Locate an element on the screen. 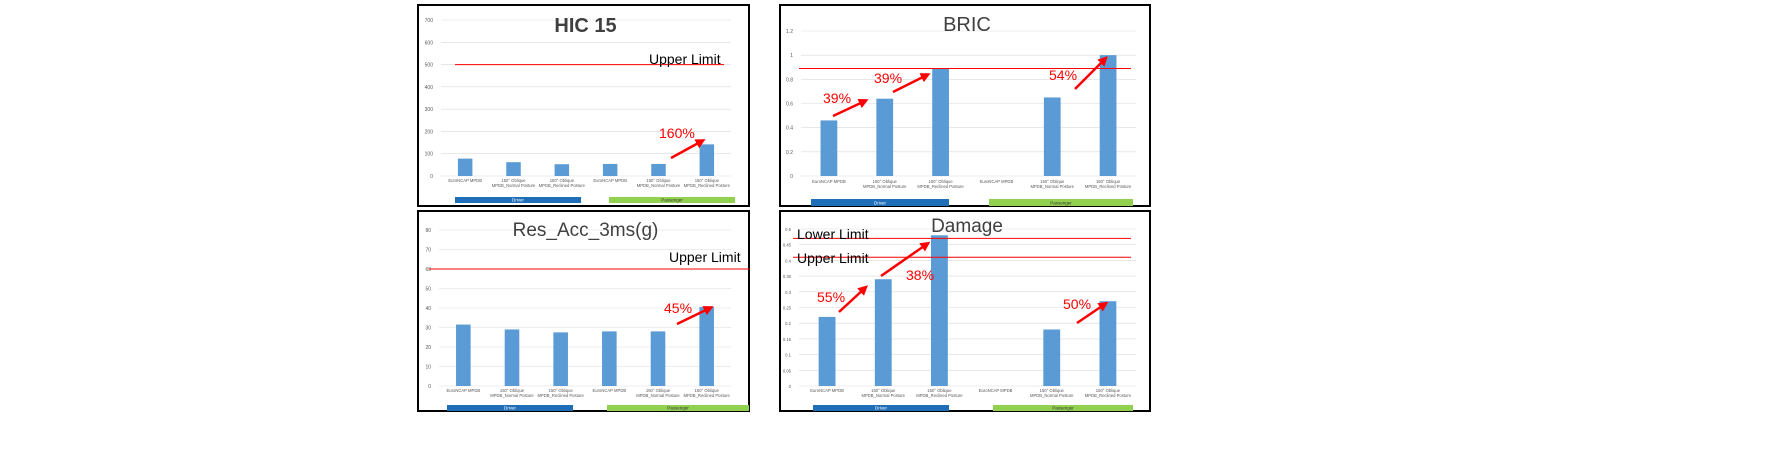  y-tick-label: 700 is located at coordinates (429, 21).